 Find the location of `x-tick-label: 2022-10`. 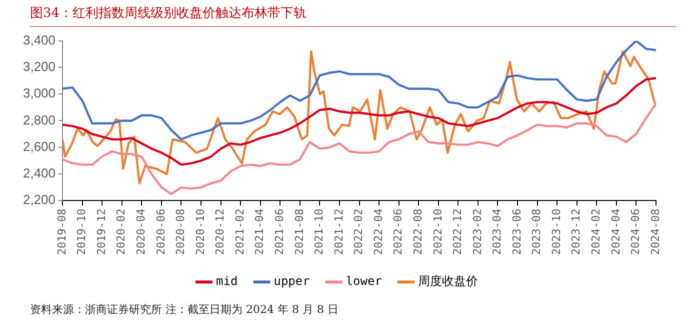

x-tick-label: 2022-10 is located at coordinates (437, 231).